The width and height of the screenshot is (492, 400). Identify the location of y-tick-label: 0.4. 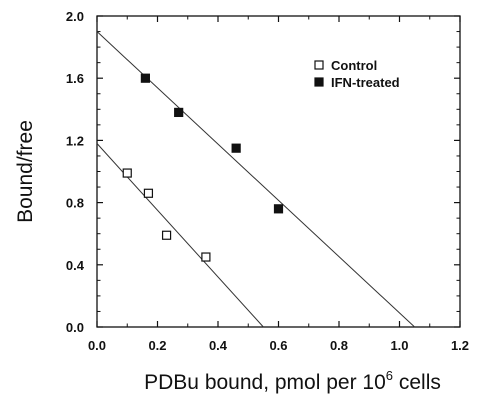
(75, 265).